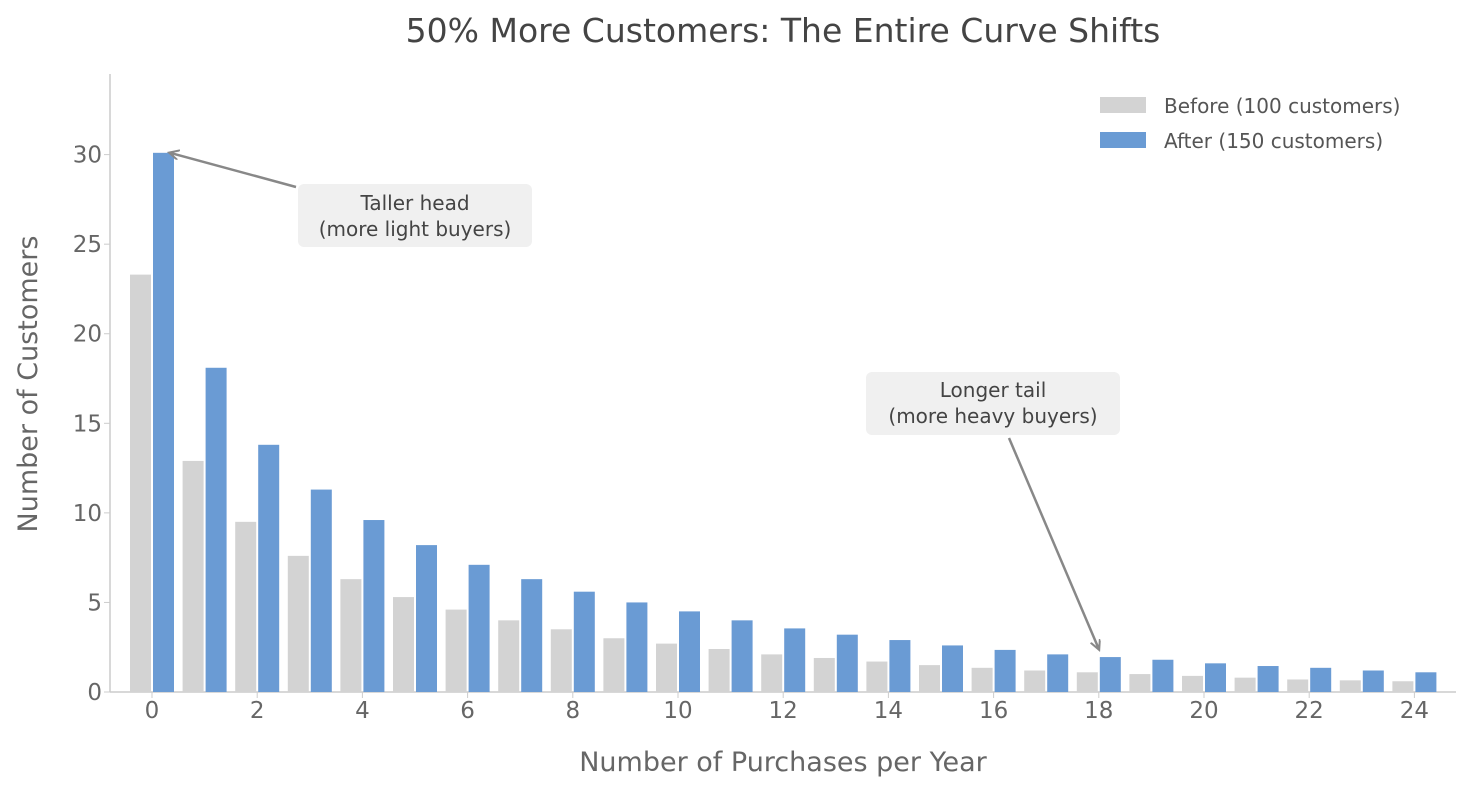 Image resolution: width=1470 pixels, height=793 pixels. What do you see at coordinates (257, 711) in the screenshot?
I see `x-tick-label: 2` at bounding box center [257, 711].